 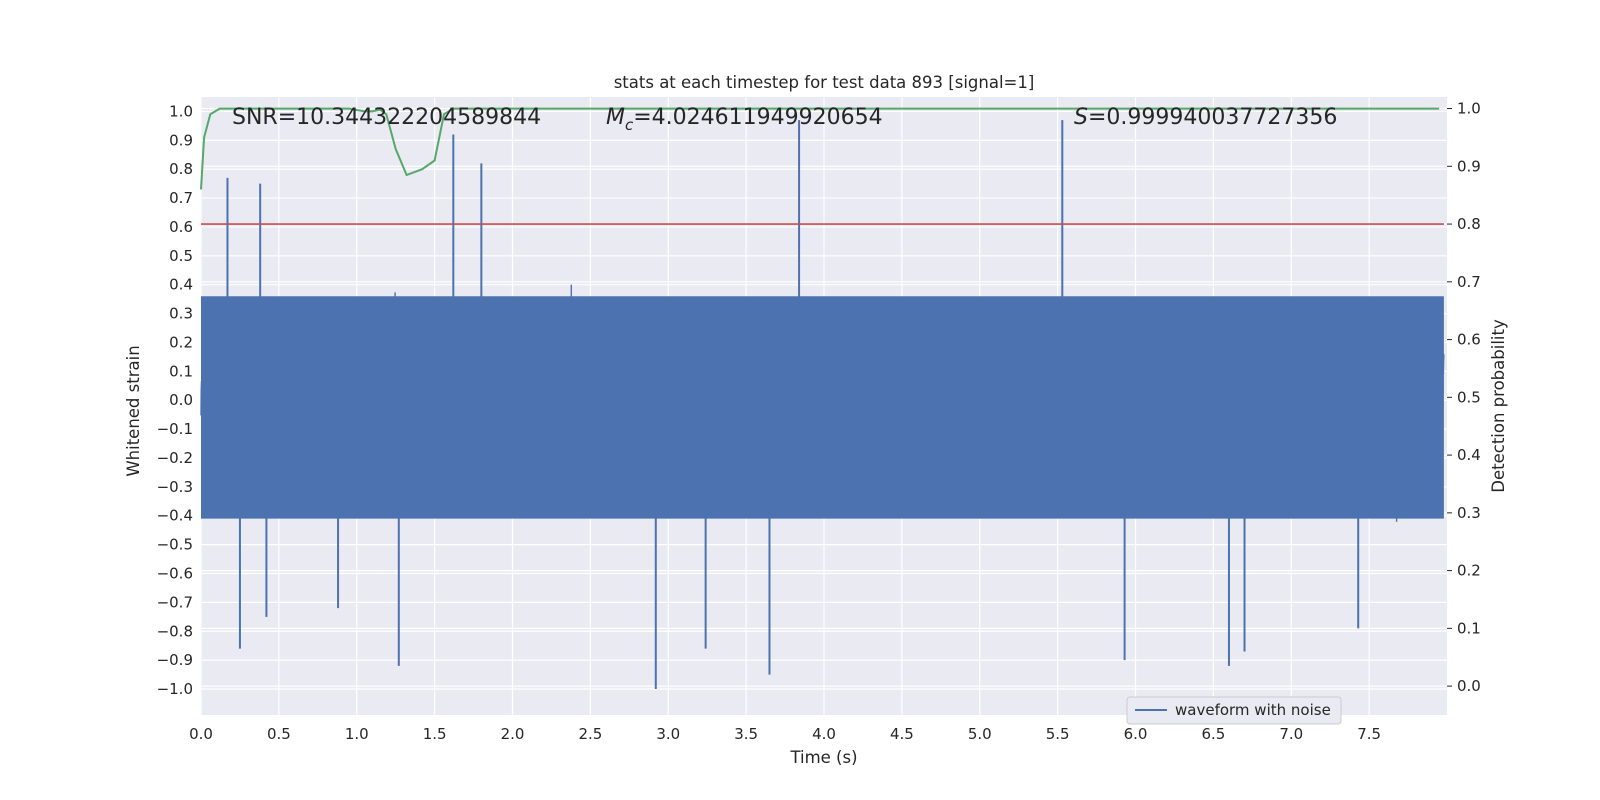 I want to click on x-tick-label: 6.5, so click(x=1213, y=734).